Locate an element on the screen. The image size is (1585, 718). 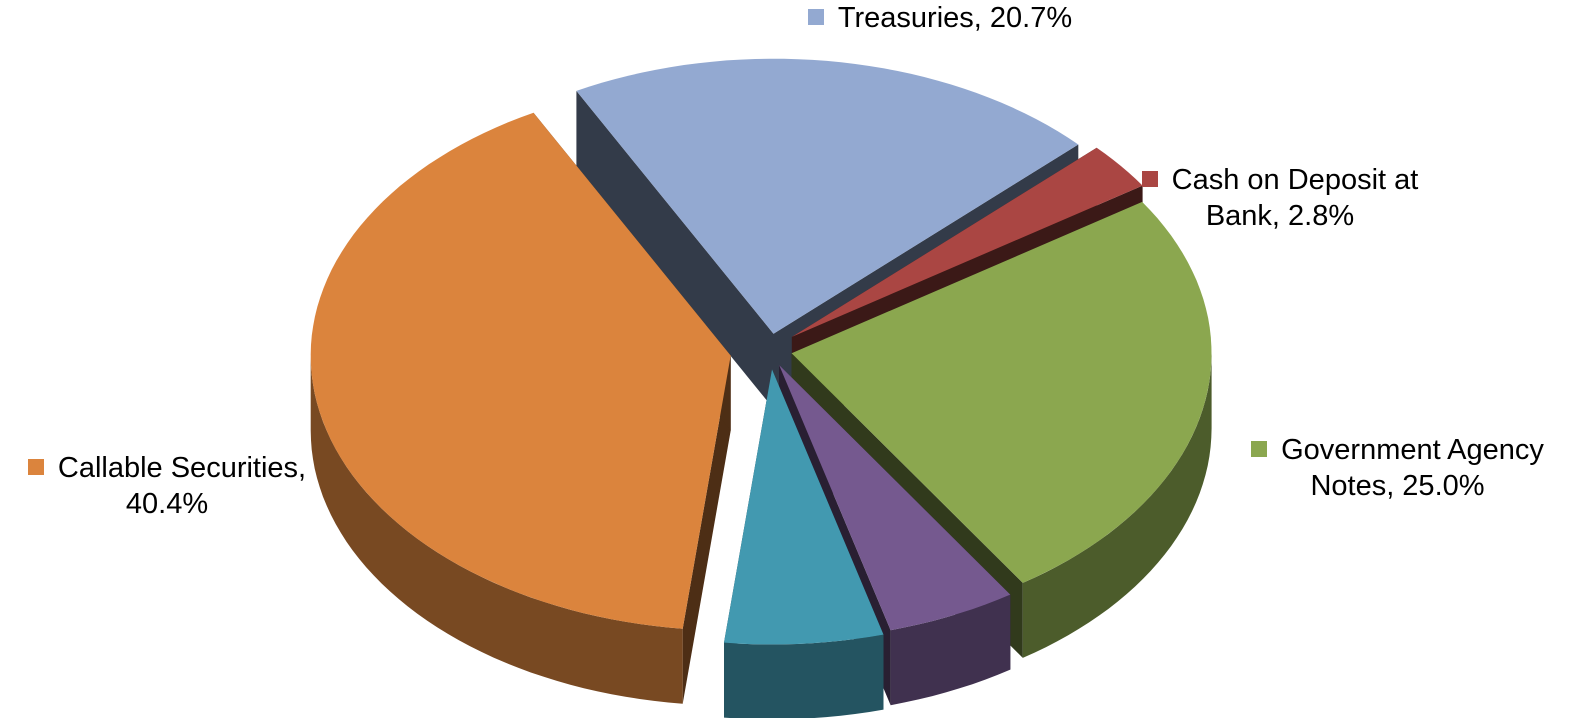
label-text: Cash on Deposit at Bank, 2.8% is located at coordinates (1295, 198).